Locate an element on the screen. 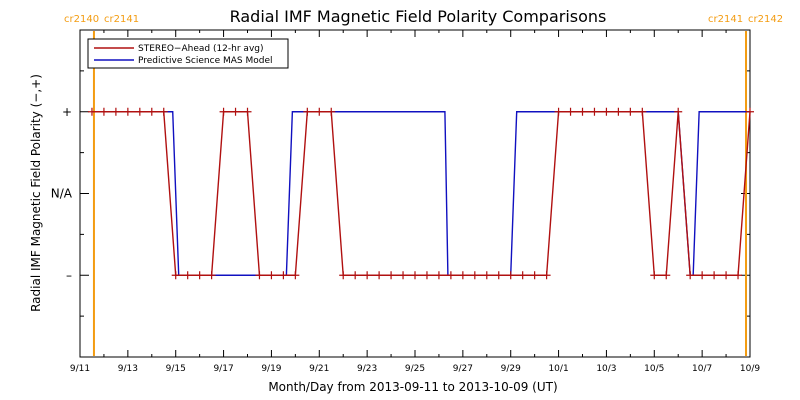  carrington-label-before: cr2141 is located at coordinates (725, 19).